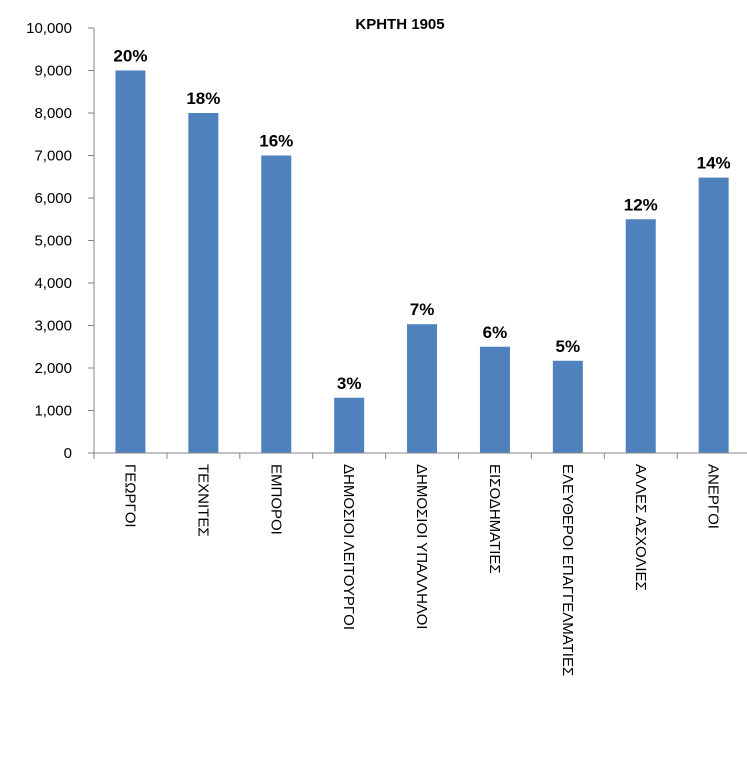 This screenshot has height=764, width=747. Describe the element at coordinates (495, 332) in the screenshot. I see `data-label: 6%` at that location.